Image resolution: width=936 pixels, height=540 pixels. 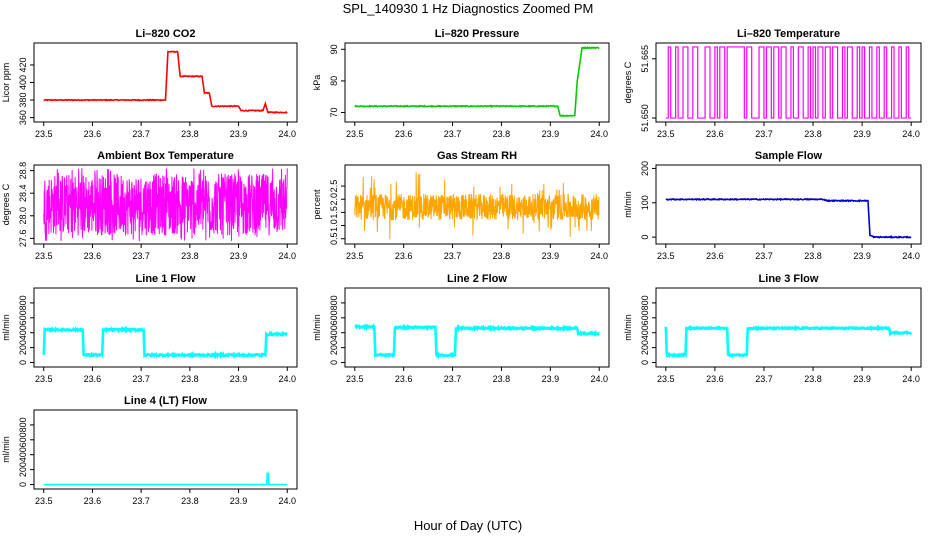 I want to click on y-axis-label: kPa, so click(x=317, y=83).